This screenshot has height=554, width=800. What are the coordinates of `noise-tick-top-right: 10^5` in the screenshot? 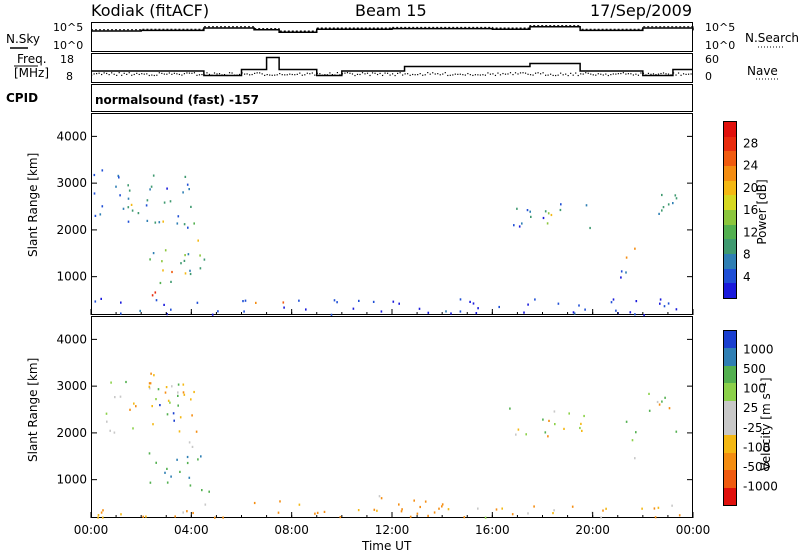 It's located at (720, 27).